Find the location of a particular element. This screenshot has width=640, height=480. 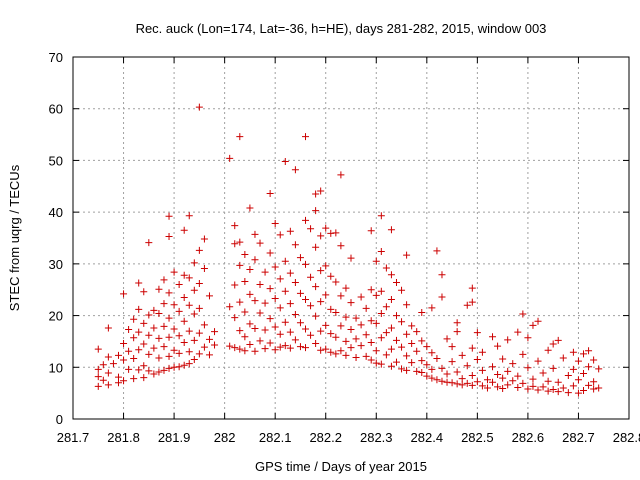

y-tick-label: 20 is located at coordinates (56, 316).